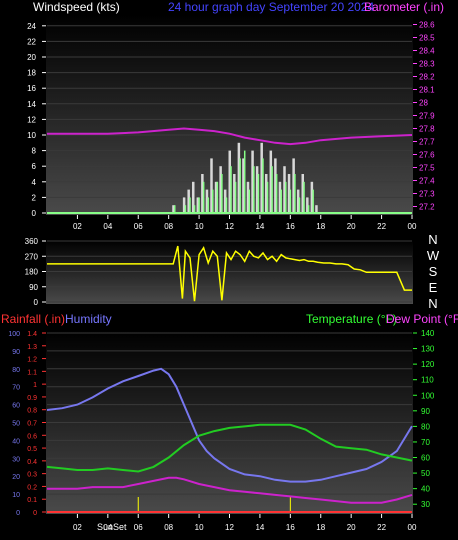  What do you see at coordinates (425, 473) in the screenshot?
I see `temperature-y-tick-label: 50` at bounding box center [425, 473].